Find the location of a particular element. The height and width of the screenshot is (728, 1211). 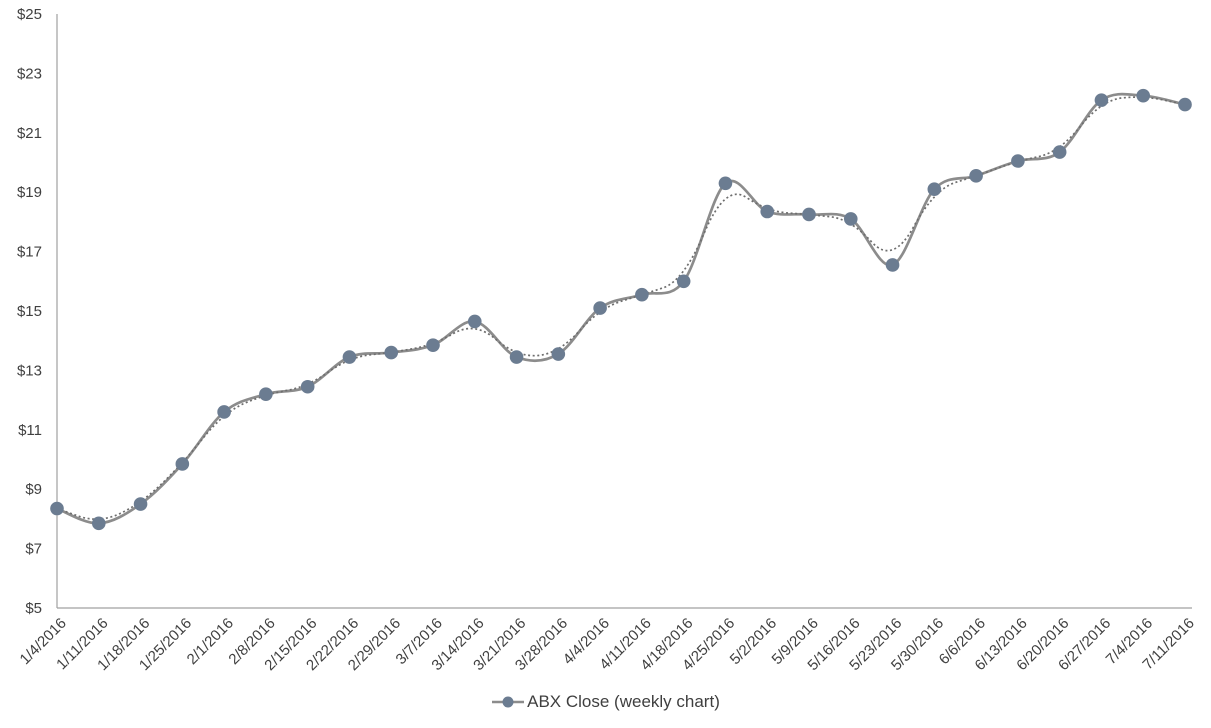

legend-series-label: ABX Close (weekly chart) is located at coordinates (623, 701).